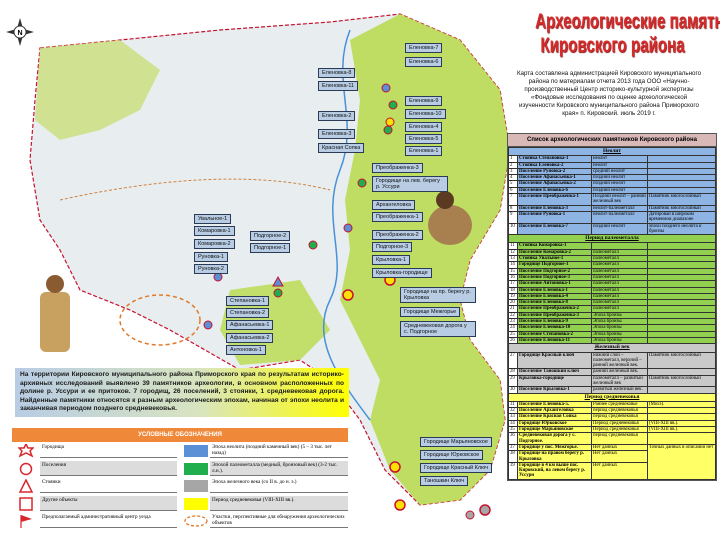  Describe the element at coordinates (424, 101) in the screenshot. I see `map-label: Еленовка-9` at that location.